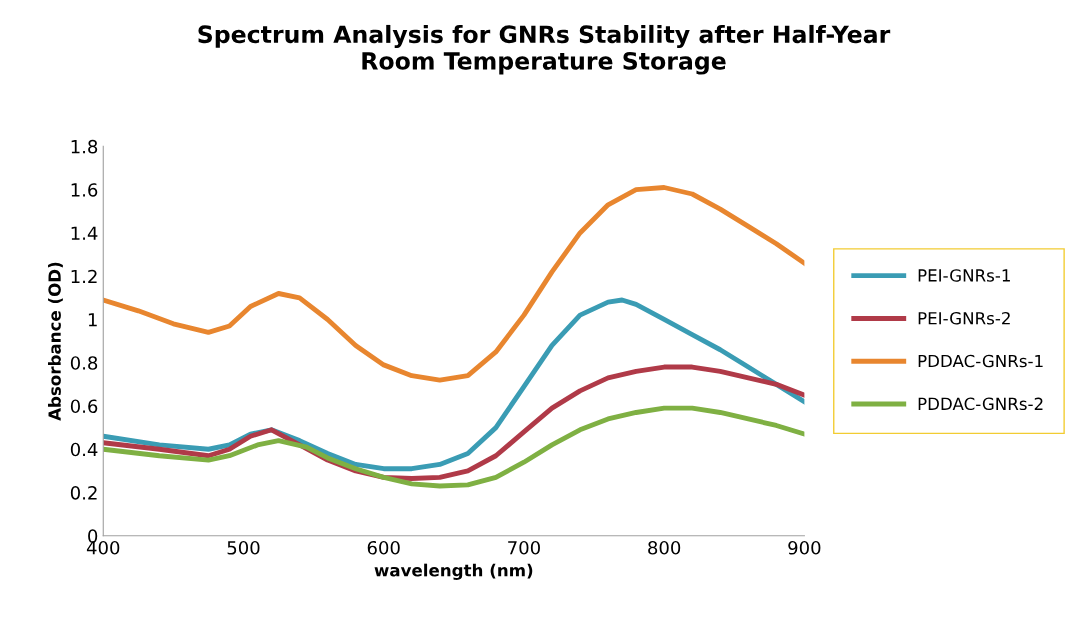 The height and width of the screenshot is (623, 1087). I want to click on y-tick-label: 1, so click(92, 320).